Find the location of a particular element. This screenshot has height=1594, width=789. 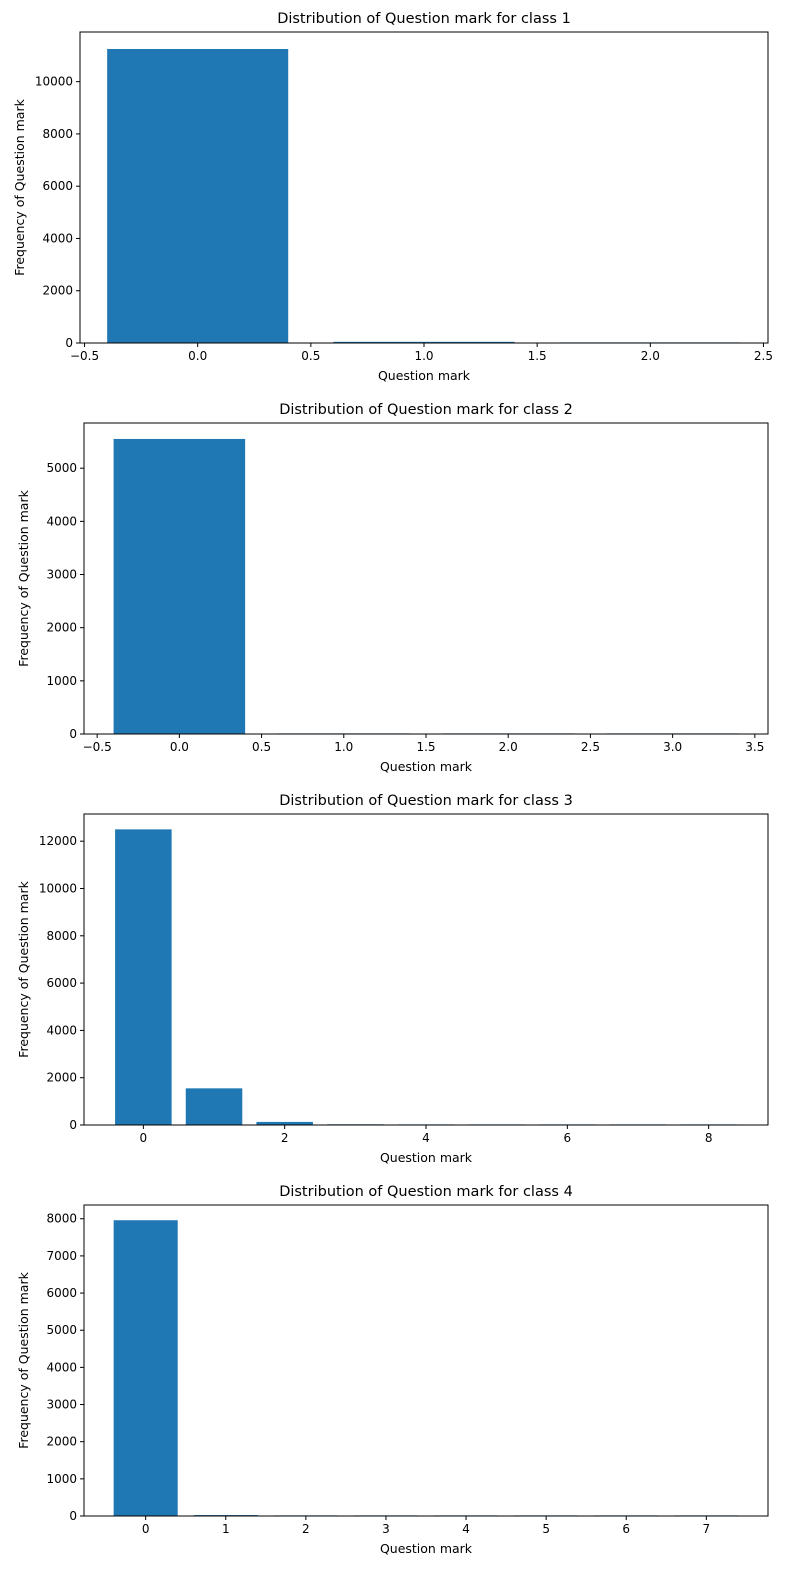

y-tick-label: 7000 is located at coordinates (61, 1256).